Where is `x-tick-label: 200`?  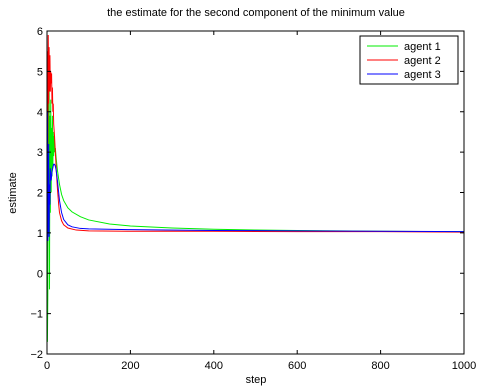
x-tick-label: 200 is located at coordinates (130, 366).